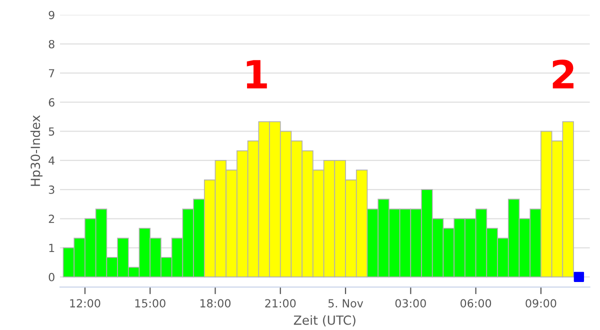 The width and height of the screenshot is (600, 330). I want to click on x-tick-label: 03:00, so click(410, 303).